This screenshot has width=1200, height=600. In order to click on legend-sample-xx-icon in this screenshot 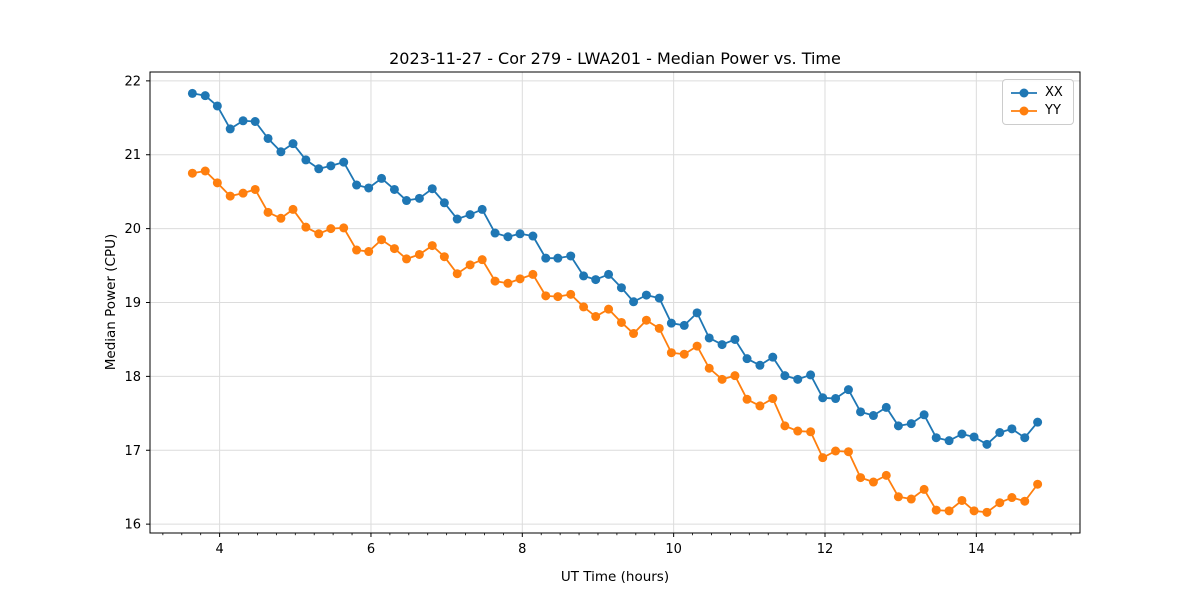, I will do `click(1024, 93)`.